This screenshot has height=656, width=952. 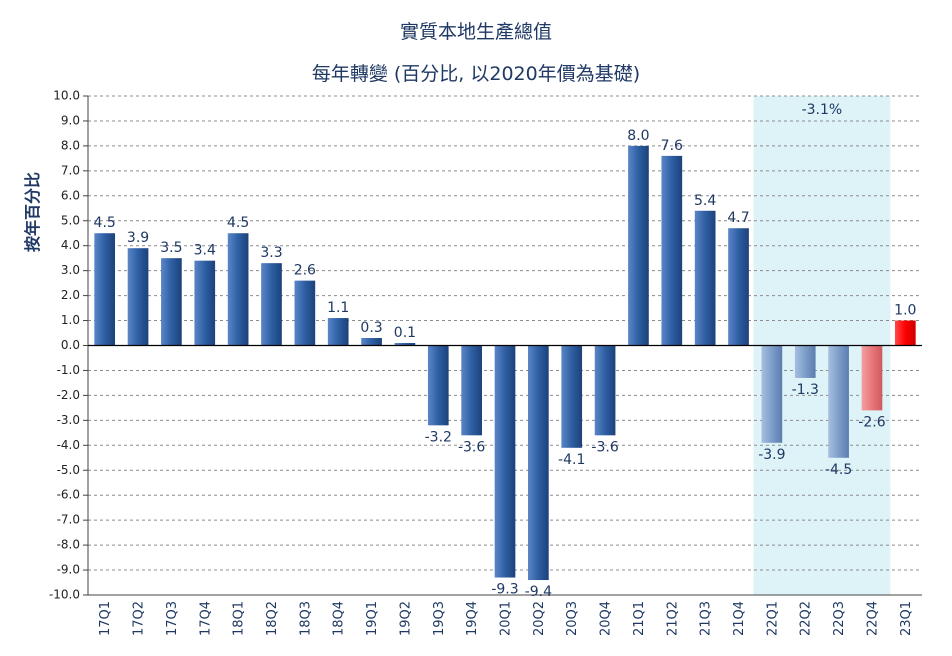 What do you see at coordinates (68, 470) in the screenshot?
I see `y-tick-label: -5.0` at bounding box center [68, 470].